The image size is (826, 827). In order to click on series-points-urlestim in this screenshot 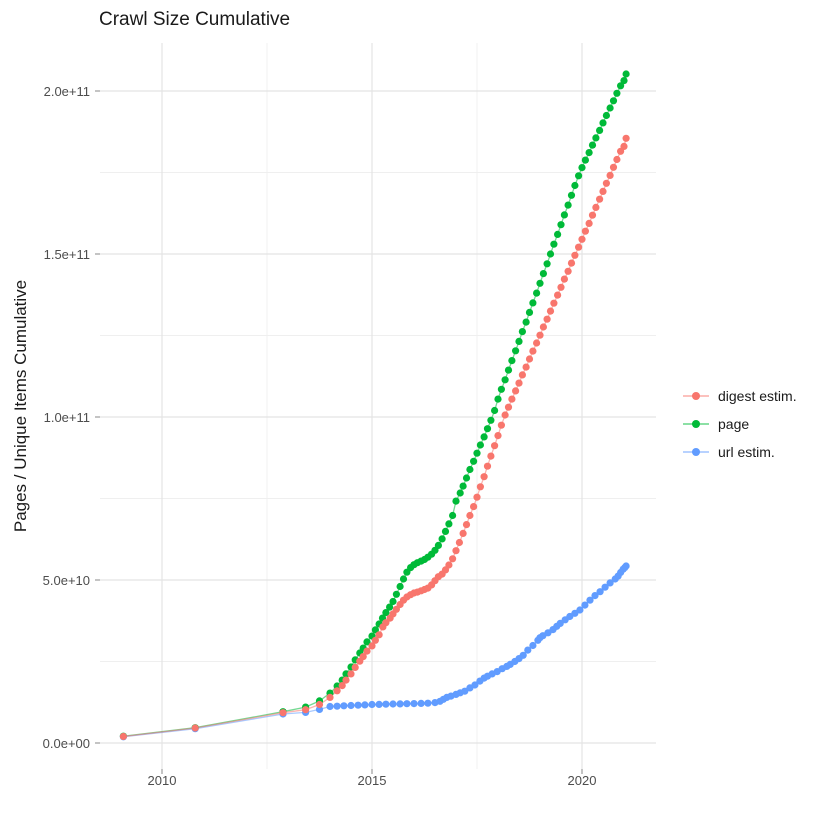, I will do `click(374, 651)`.